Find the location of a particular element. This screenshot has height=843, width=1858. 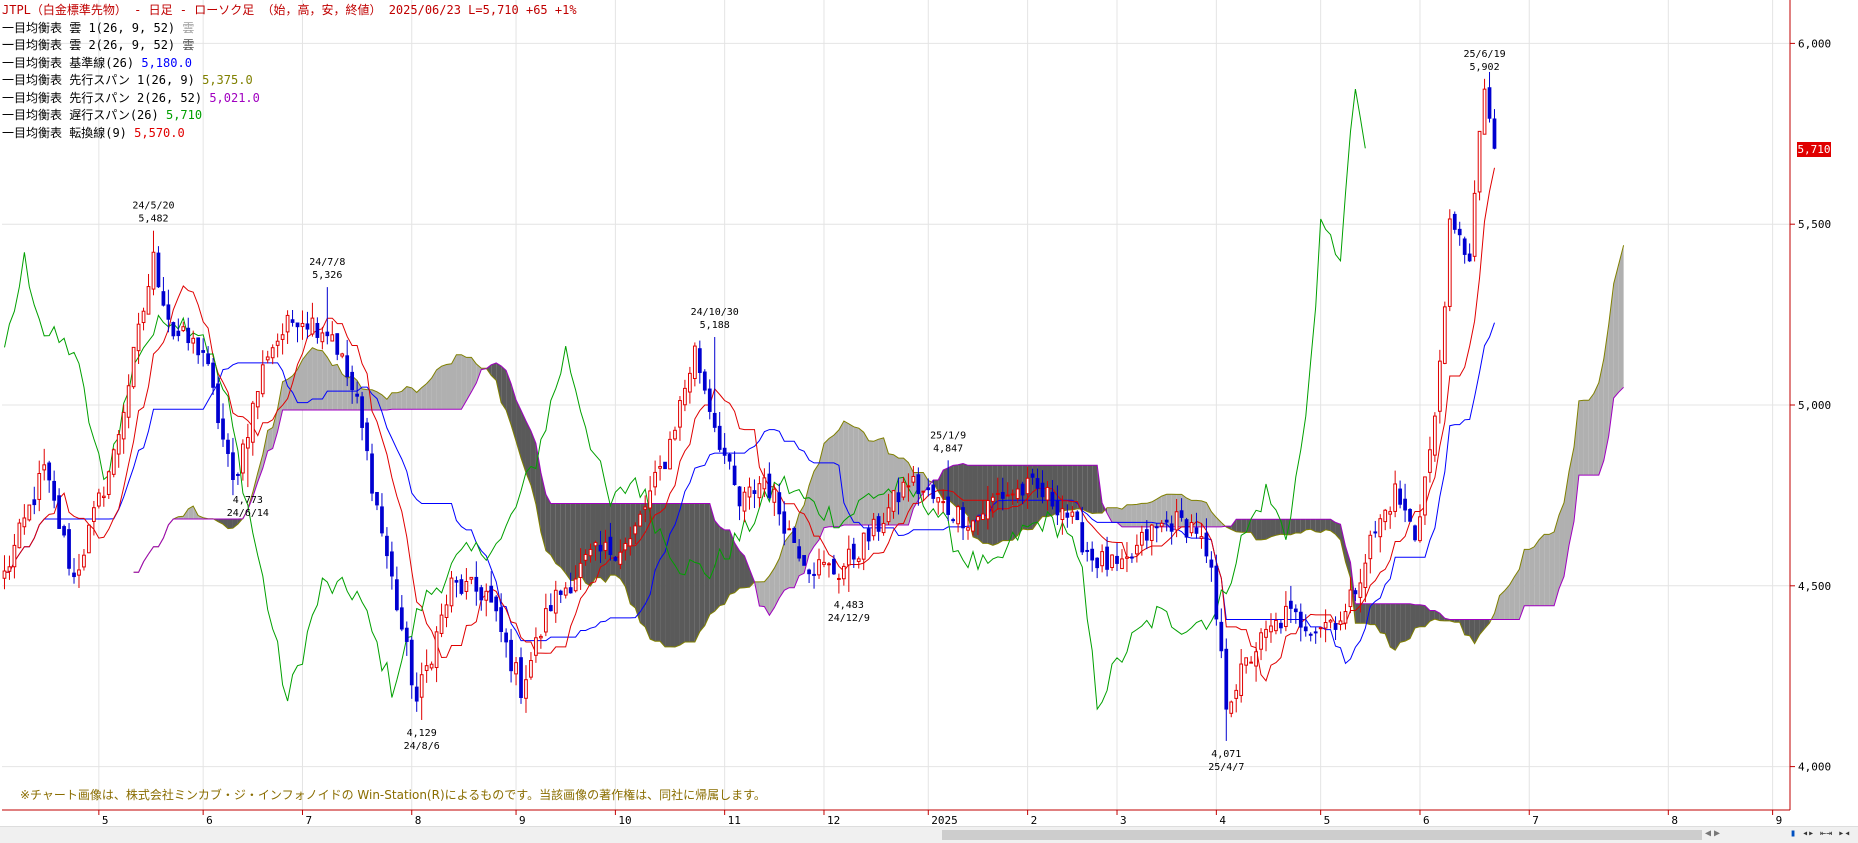

zoom-marker-icon: ▮ is located at coordinates (1793, 833).